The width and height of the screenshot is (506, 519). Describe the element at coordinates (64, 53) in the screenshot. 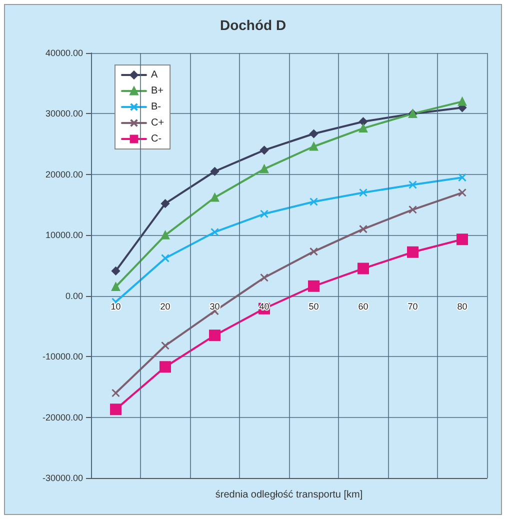

I see `y-tick-label: 40000.00` at that location.